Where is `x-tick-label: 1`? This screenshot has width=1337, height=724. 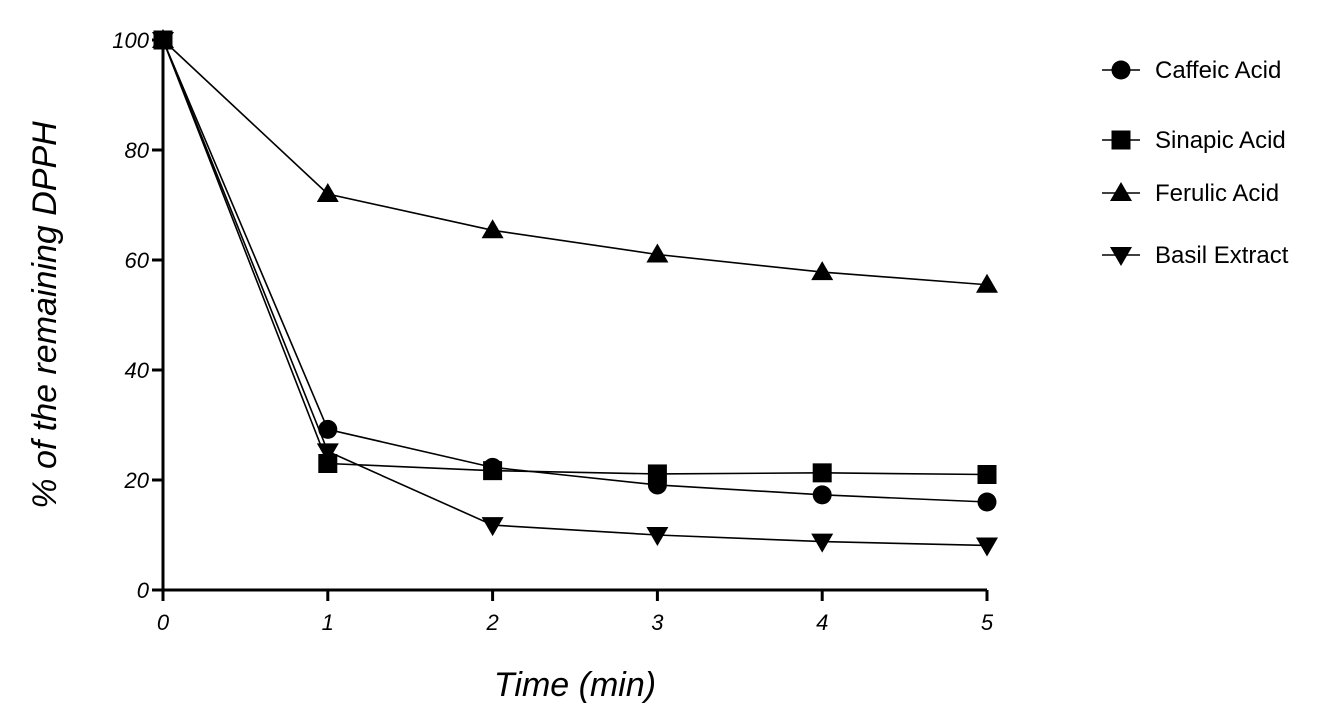 x-tick-label: 1 is located at coordinates (328, 622).